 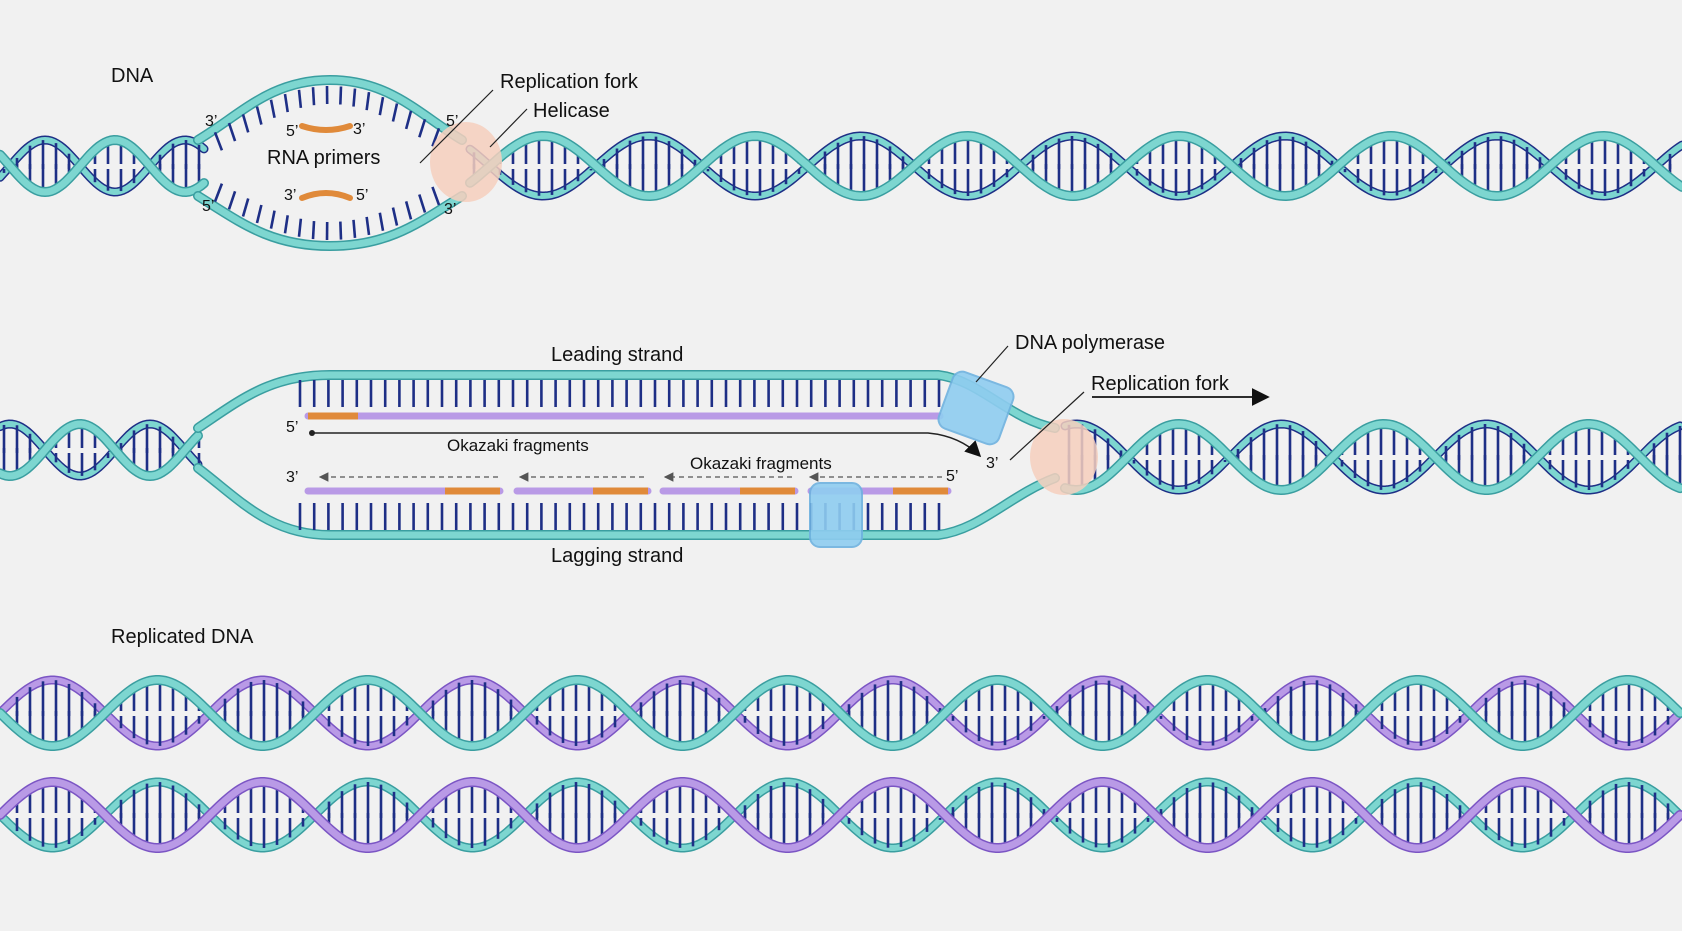 What do you see at coordinates (836, 515) in the screenshot?
I see `dna-polymerase-lagging` at bounding box center [836, 515].